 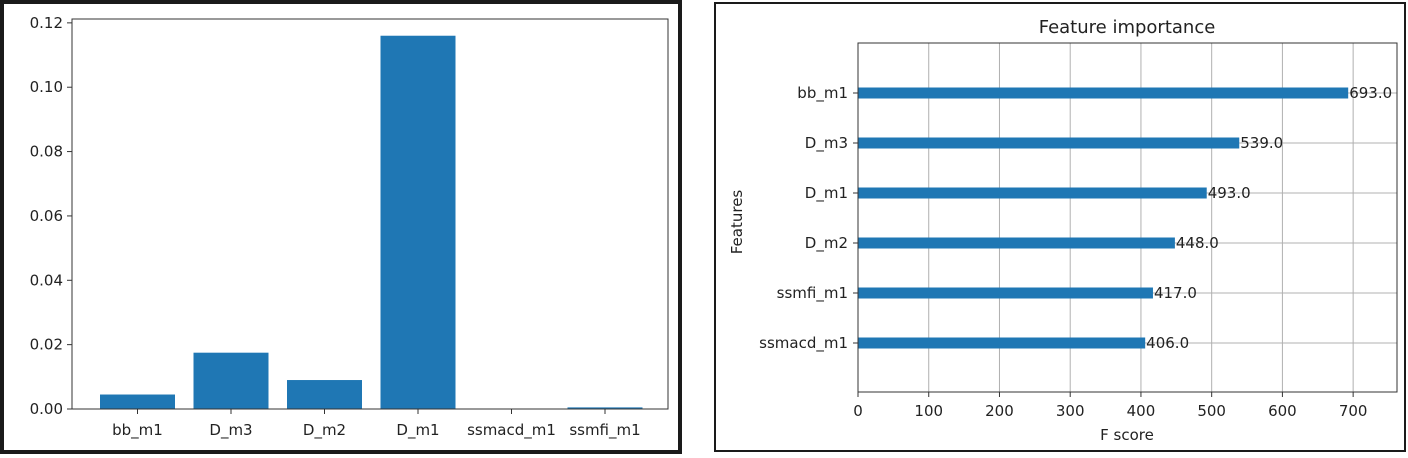 What do you see at coordinates (1211, 411) in the screenshot?
I see `x-tick-label: 500` at bounding box center [1211, 411].